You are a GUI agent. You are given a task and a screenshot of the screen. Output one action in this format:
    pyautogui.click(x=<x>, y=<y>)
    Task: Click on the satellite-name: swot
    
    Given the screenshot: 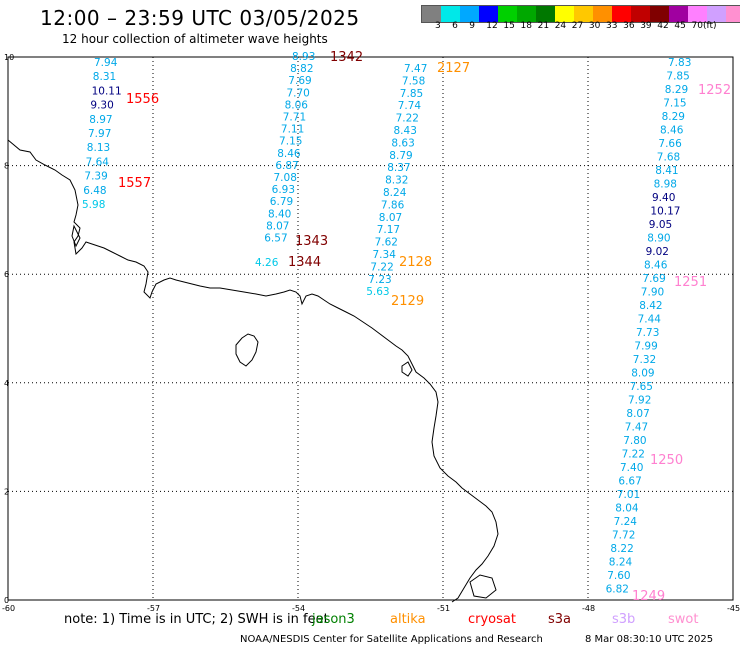 What is the action you would take?
    pyautogui.click(x=683, y=619)
    